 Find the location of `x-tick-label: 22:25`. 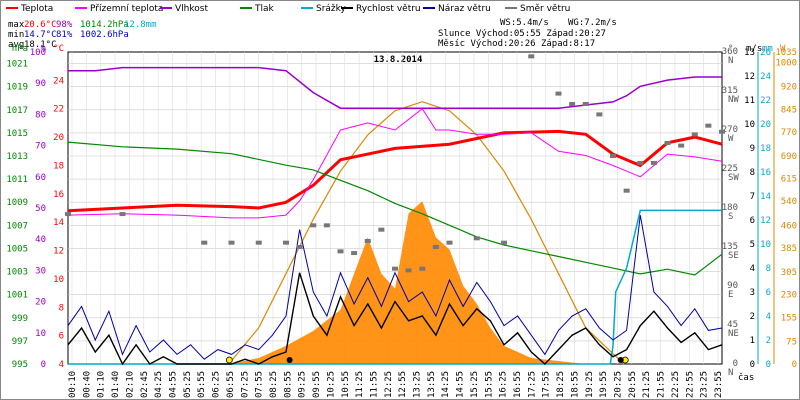

x-tick-label: 22:25 is located at coordinates (676, 384).